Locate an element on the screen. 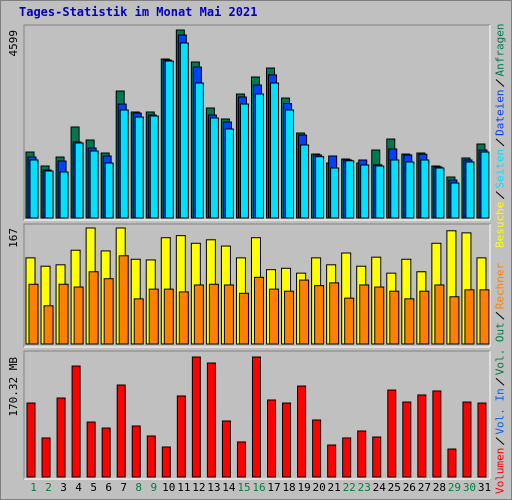 The height and width of the screenshot is (500, 512). x-tick-label: 27 is located at coordinates (424, 487).